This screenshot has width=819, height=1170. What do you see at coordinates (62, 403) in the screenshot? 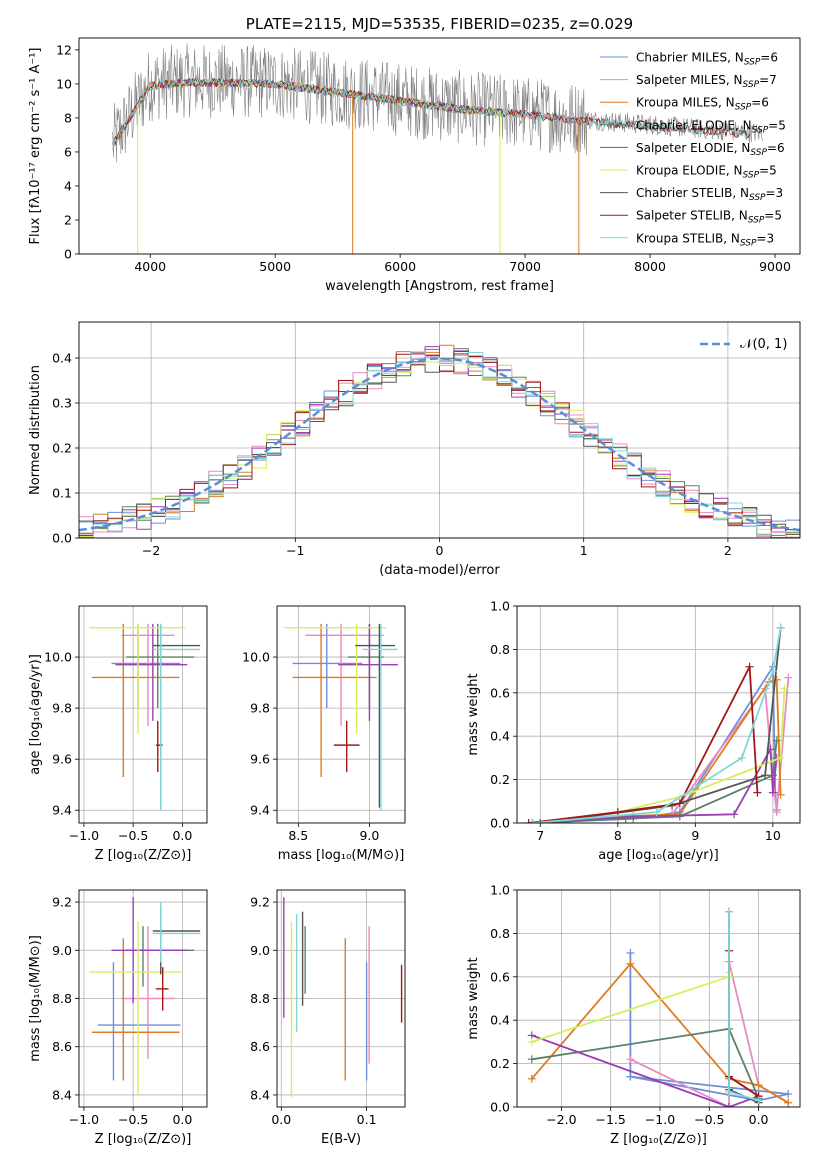
I see `y-tick-label: 0.3` at bounding box center [62, 403].